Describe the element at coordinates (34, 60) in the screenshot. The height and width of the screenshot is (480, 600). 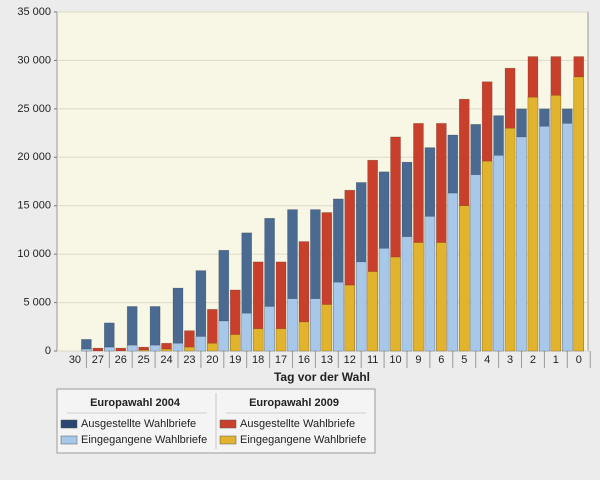
I see `y-tick-label: 30 000` at that location.